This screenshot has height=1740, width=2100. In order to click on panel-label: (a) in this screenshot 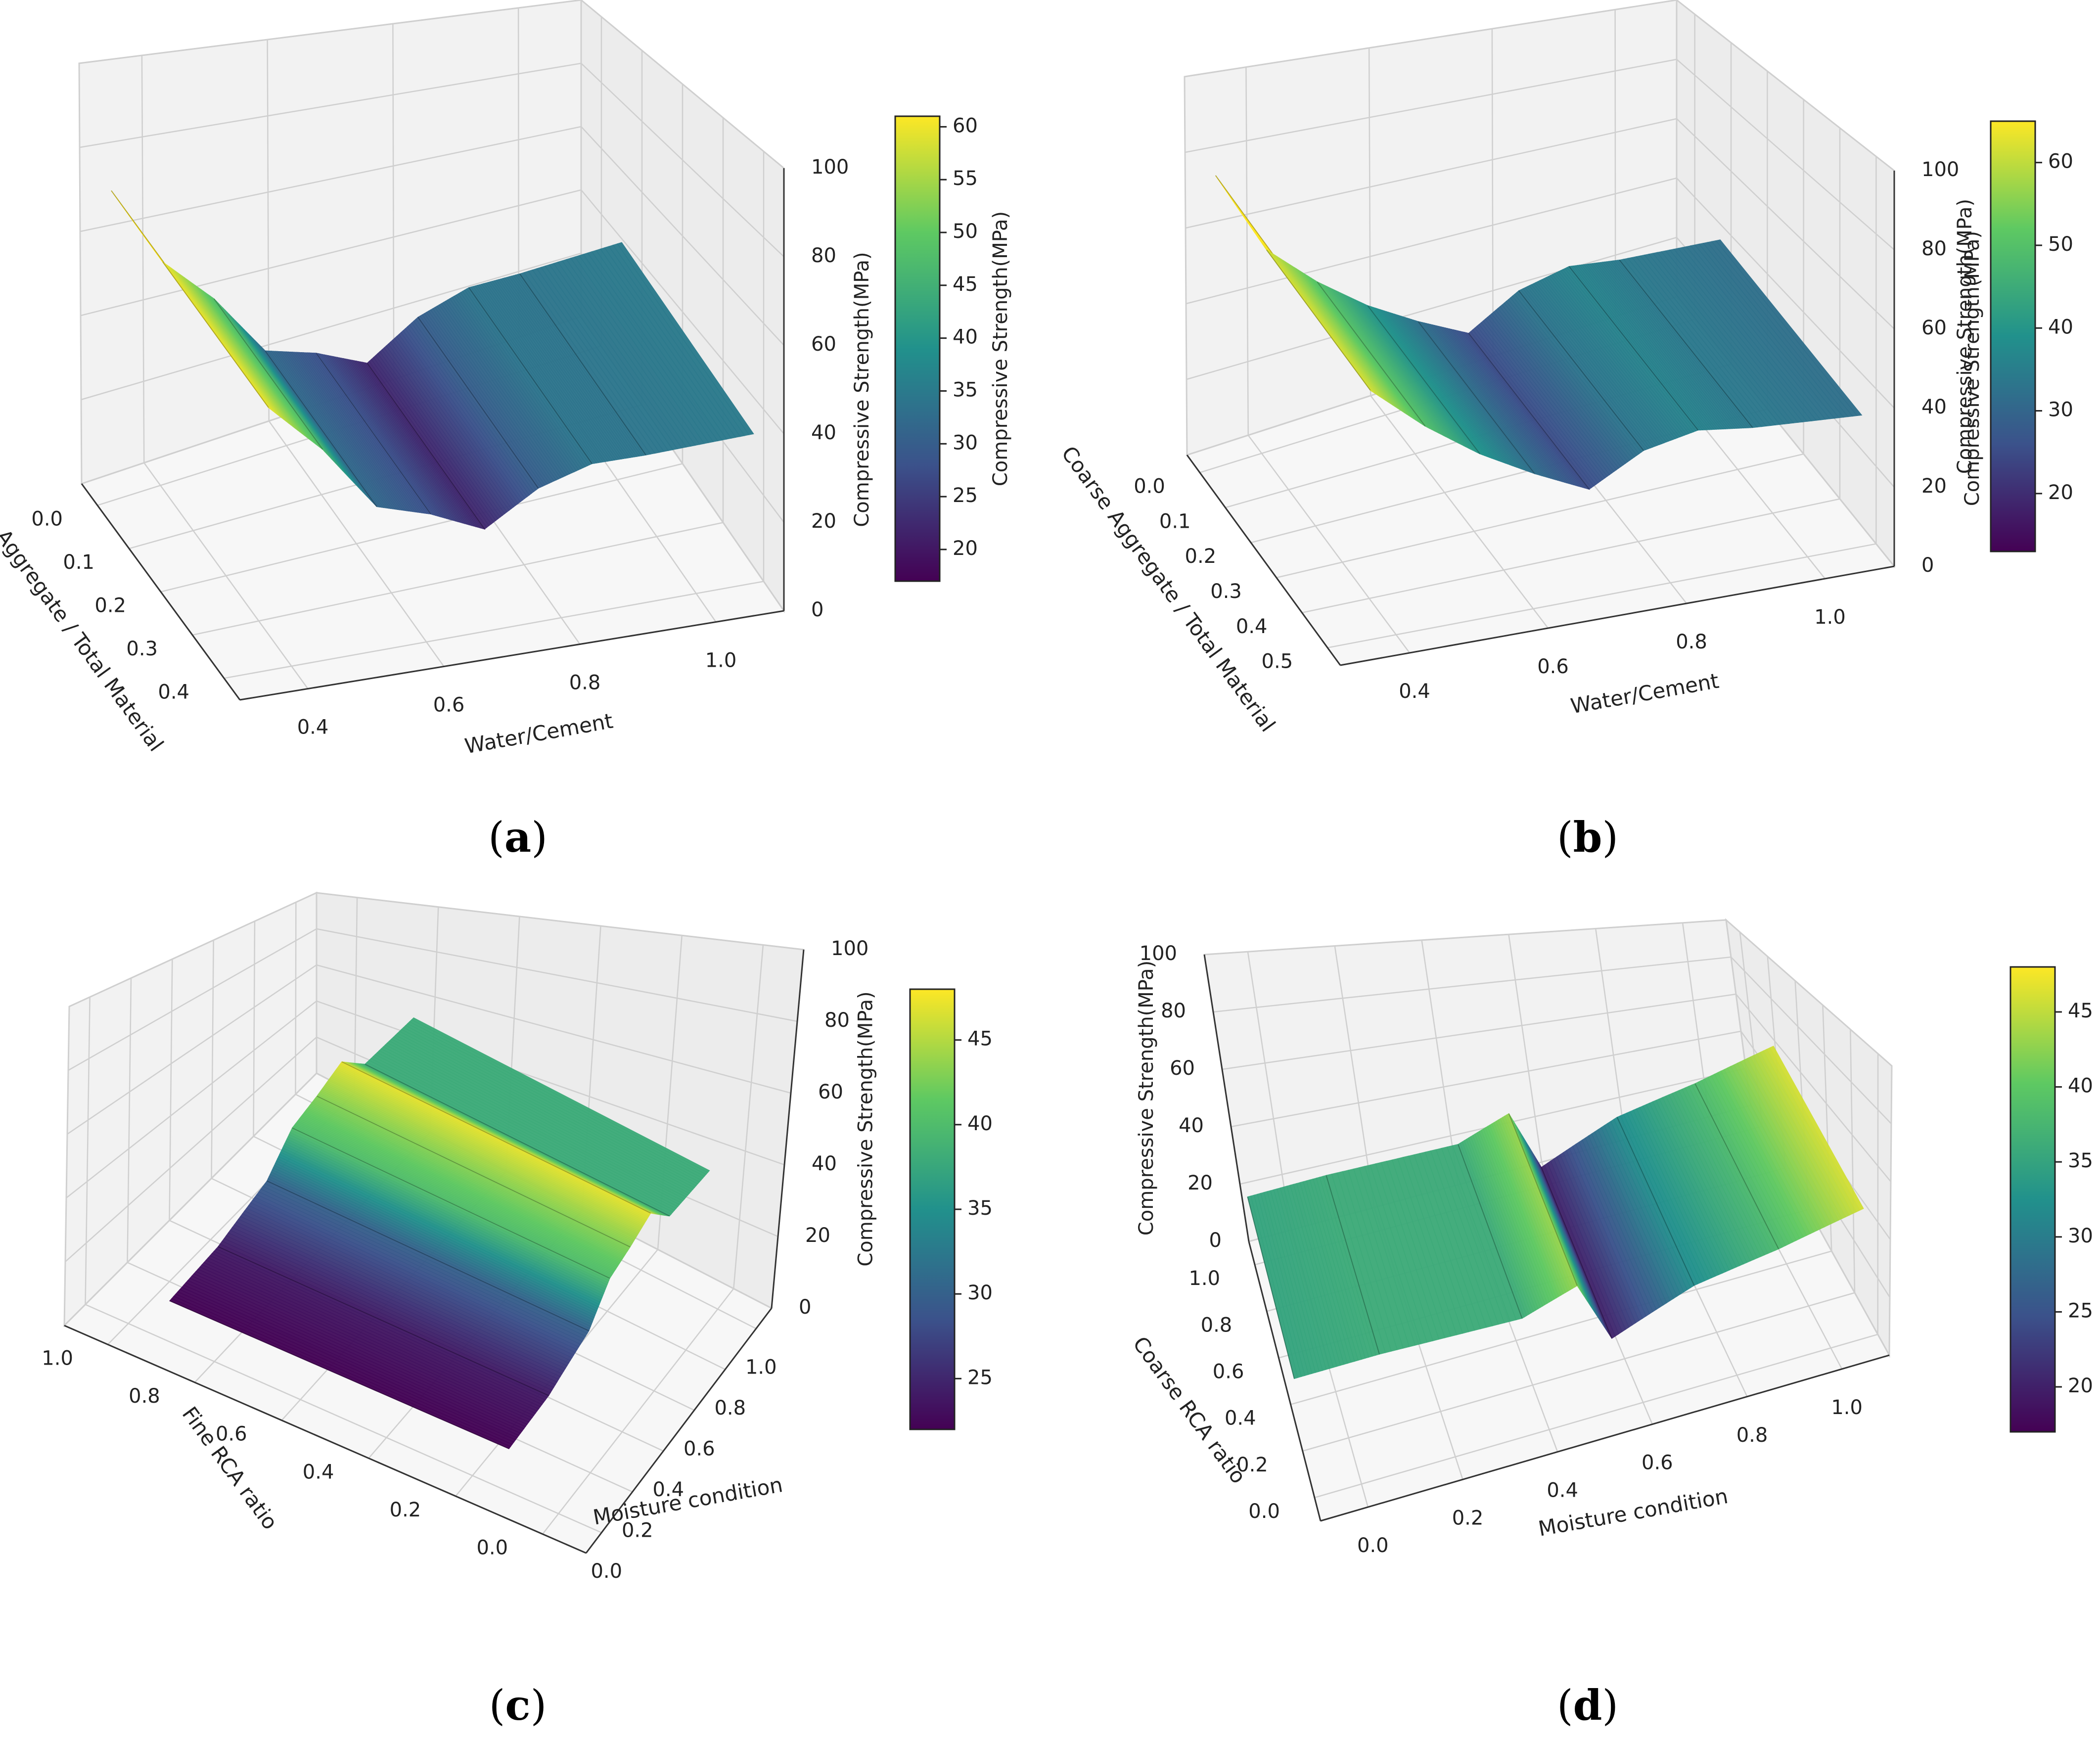, I will do `click(518, 837)`.